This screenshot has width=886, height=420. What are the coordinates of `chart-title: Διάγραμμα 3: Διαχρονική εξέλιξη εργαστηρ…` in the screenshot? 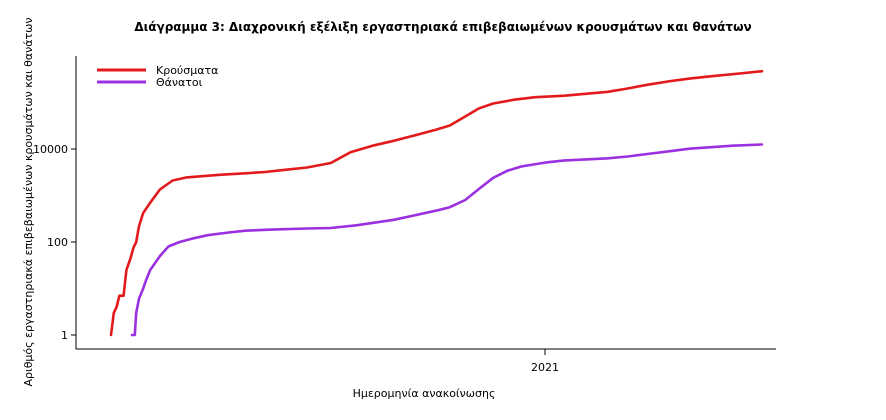 It's located at (443, 27).